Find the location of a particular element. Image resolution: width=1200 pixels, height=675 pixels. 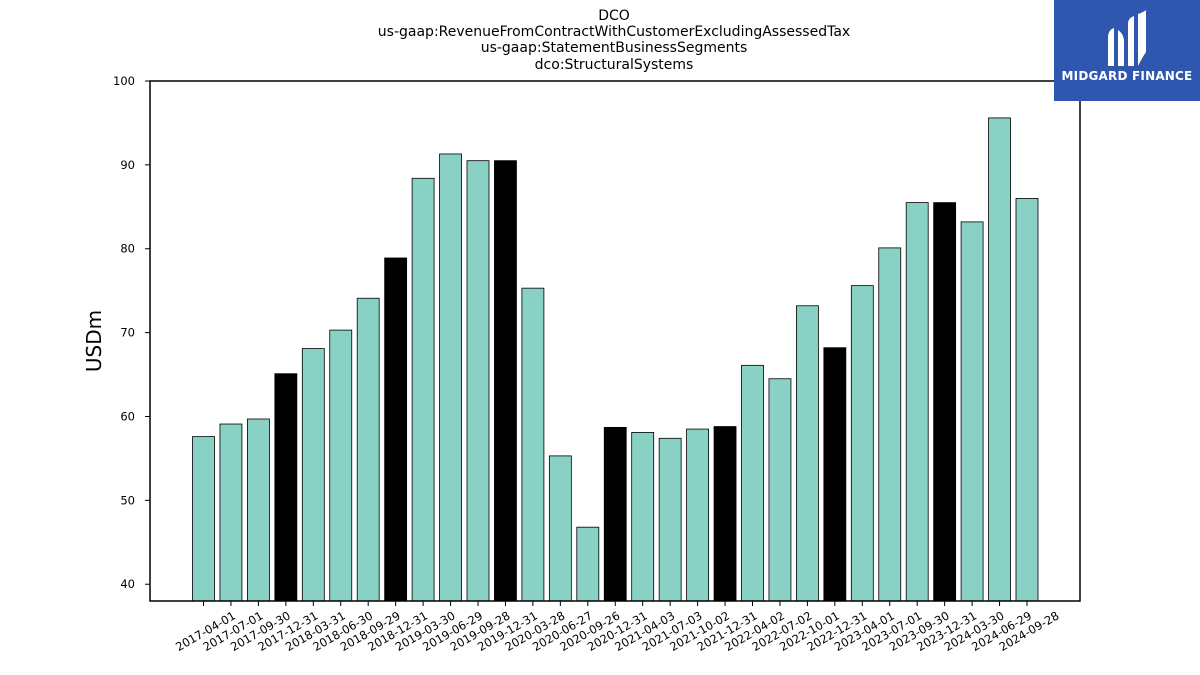

logo-text: MIDGARD FINANCE is located at coordinates (1127, 76).